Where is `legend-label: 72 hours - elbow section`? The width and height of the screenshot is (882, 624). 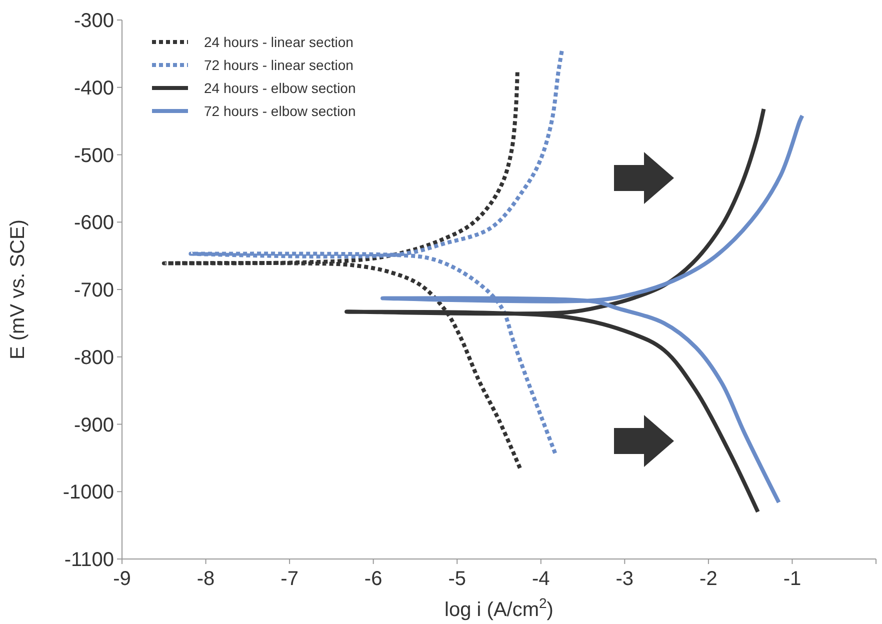
legend-label: 72 hours - elbow section is located at coordinates (280, 110).